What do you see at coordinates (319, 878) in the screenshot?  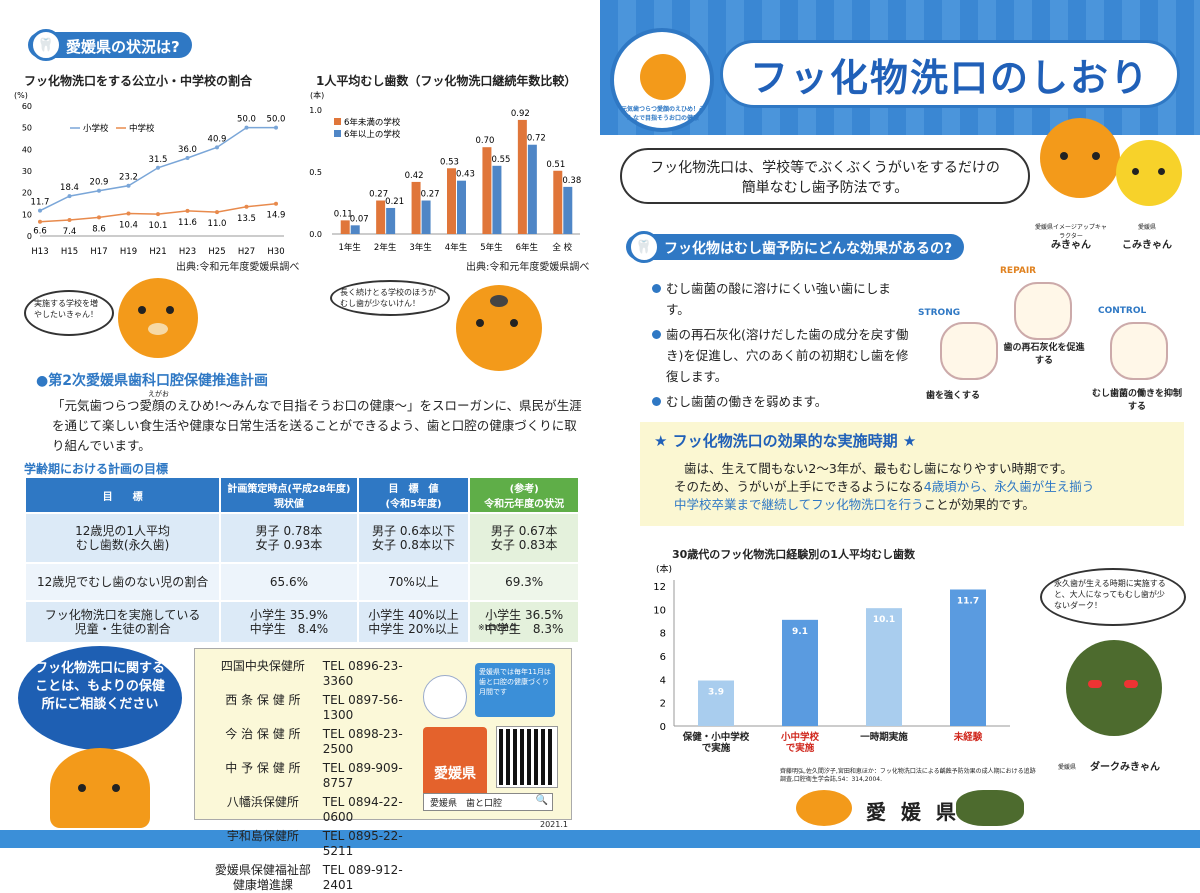 I see `office-row: 愛媛県保健福祉部 健康増進課 TEL 089-912-2401` at bounding box center [319, 878].